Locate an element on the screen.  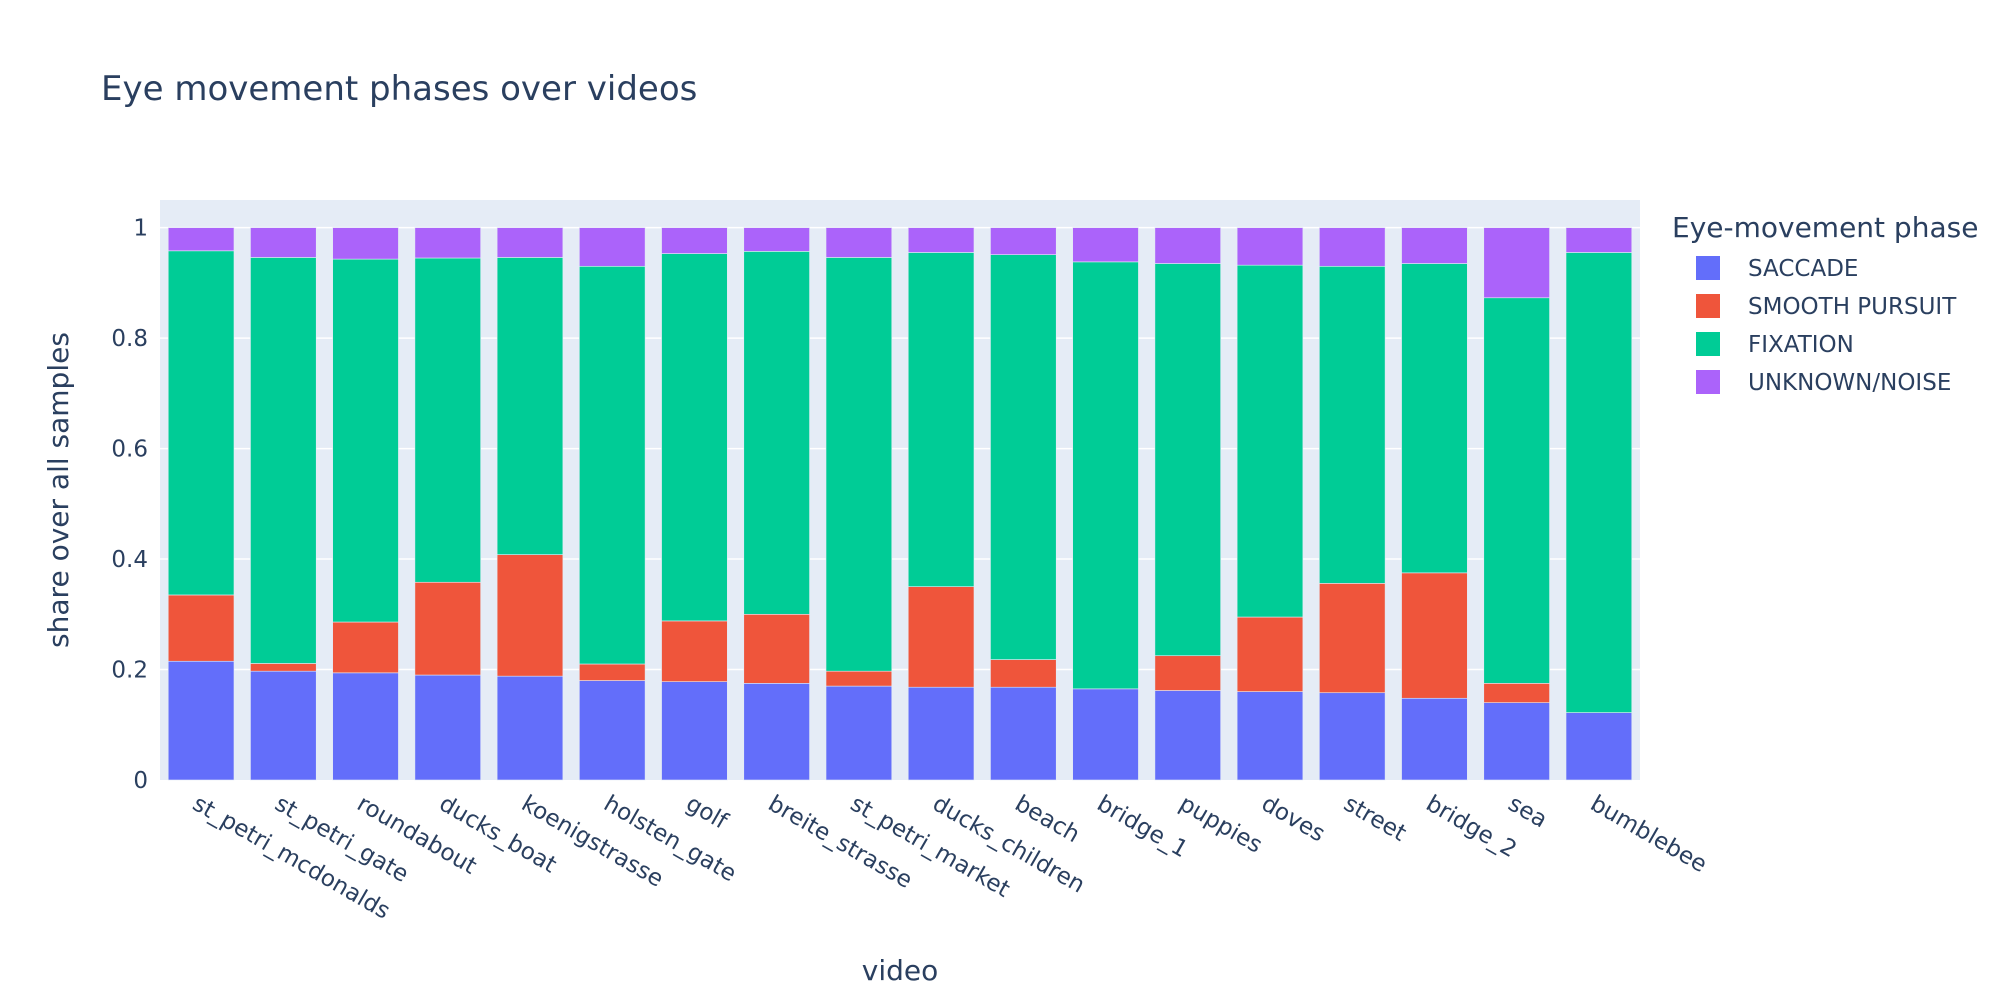
x-tick-label: bridge_1 is located at coordinates (1143, 827).